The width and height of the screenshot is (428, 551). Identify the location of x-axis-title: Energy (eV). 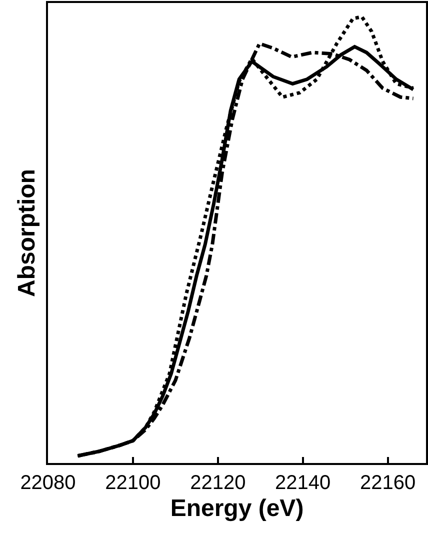
(237, 508).